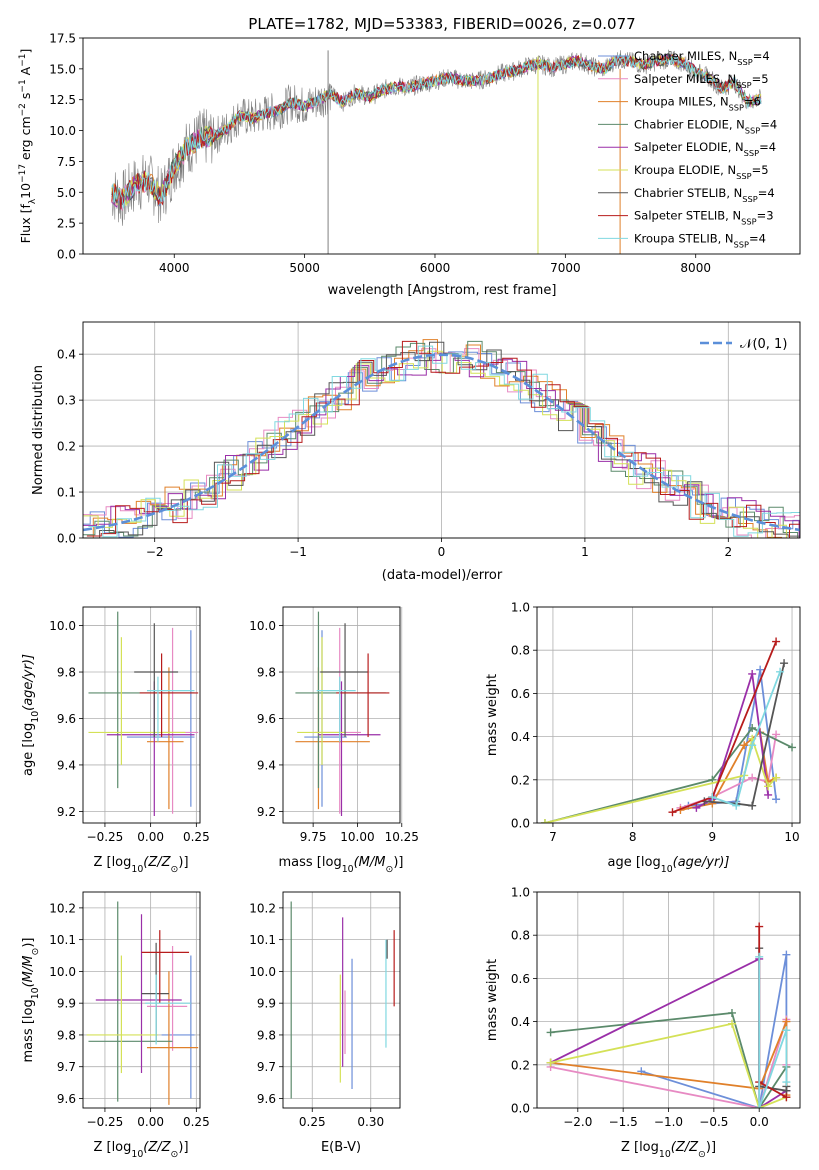  Describe the element at coordinates (150, 1122) in the screenshot. I see `x-tick-label: 0.00` at that location.